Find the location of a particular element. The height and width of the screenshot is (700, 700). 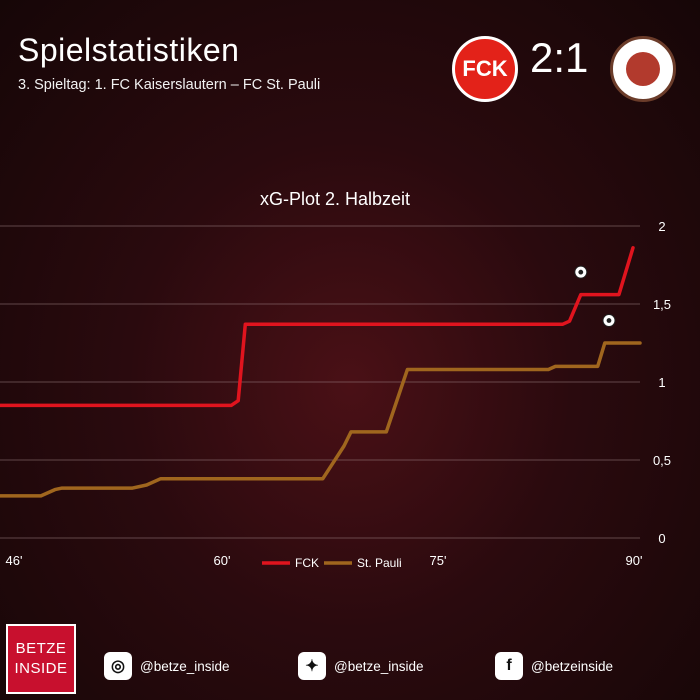

st-pauli-crest-icon is located at coordinates (643, 69).